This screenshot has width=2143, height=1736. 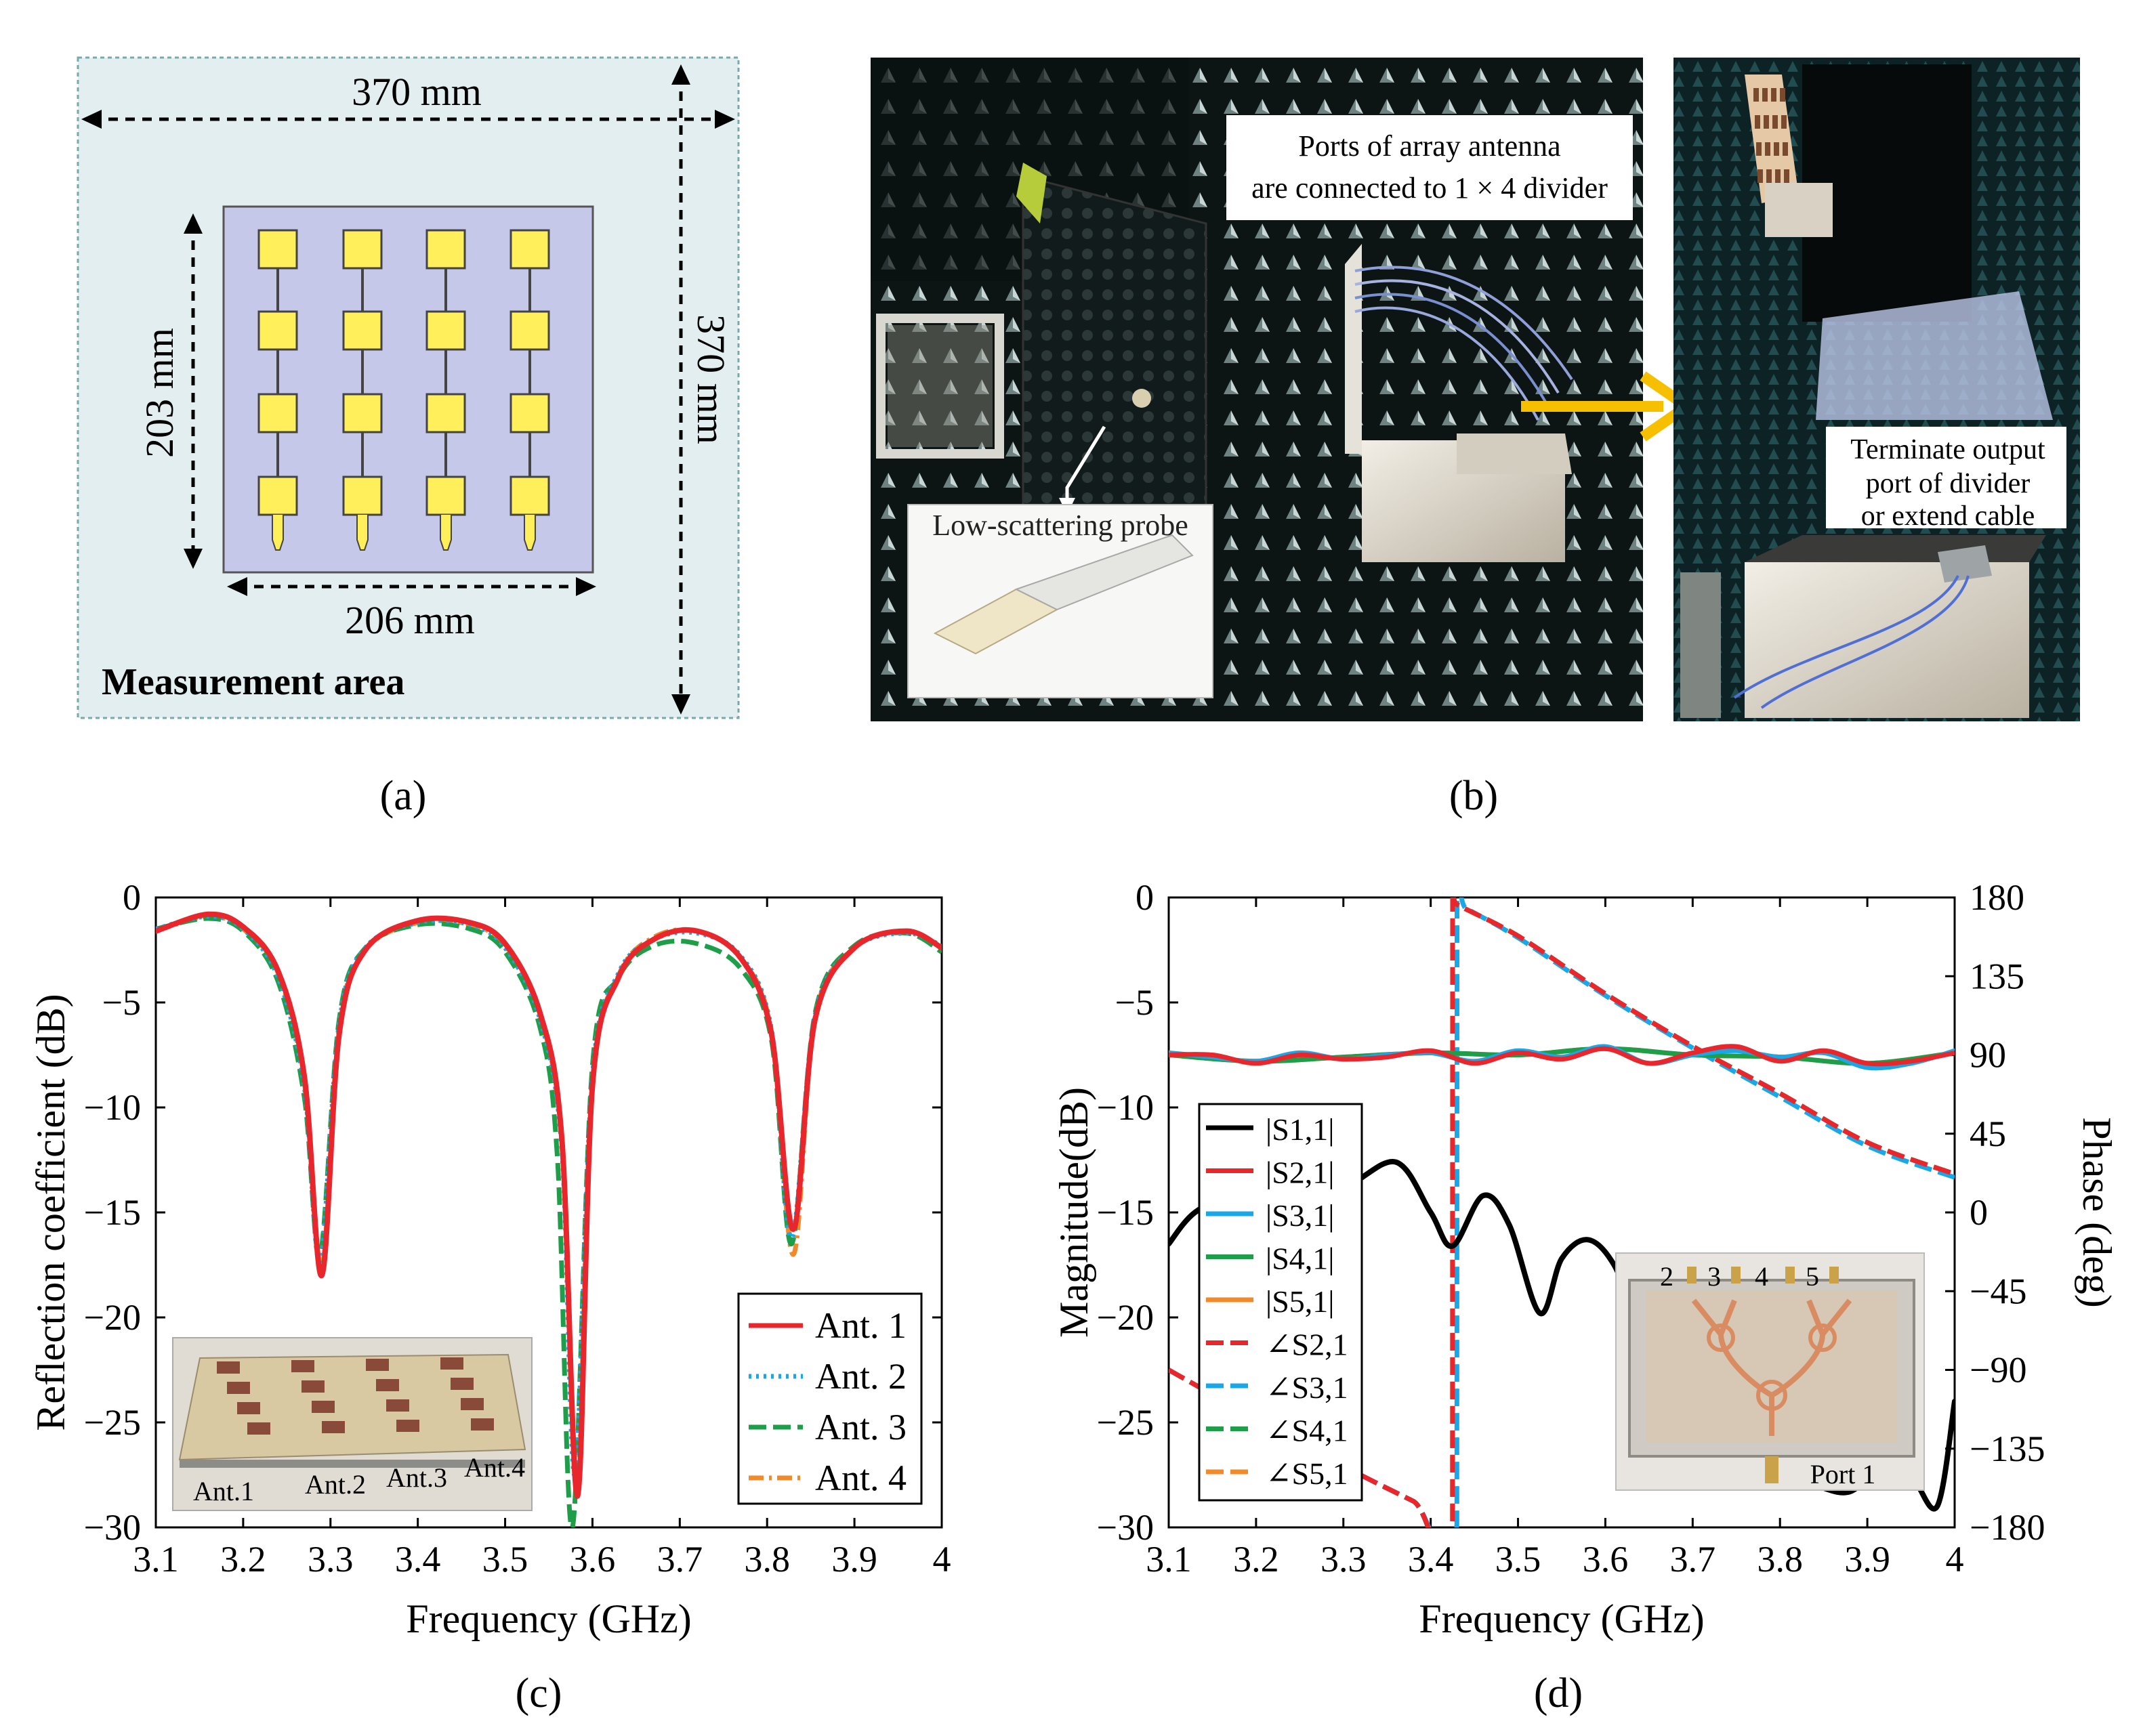 What do you see at coordinates (1947, 449) in the screenshot?
I see `terminate-line1: Terminate output` at bounding box center [1947, 449].